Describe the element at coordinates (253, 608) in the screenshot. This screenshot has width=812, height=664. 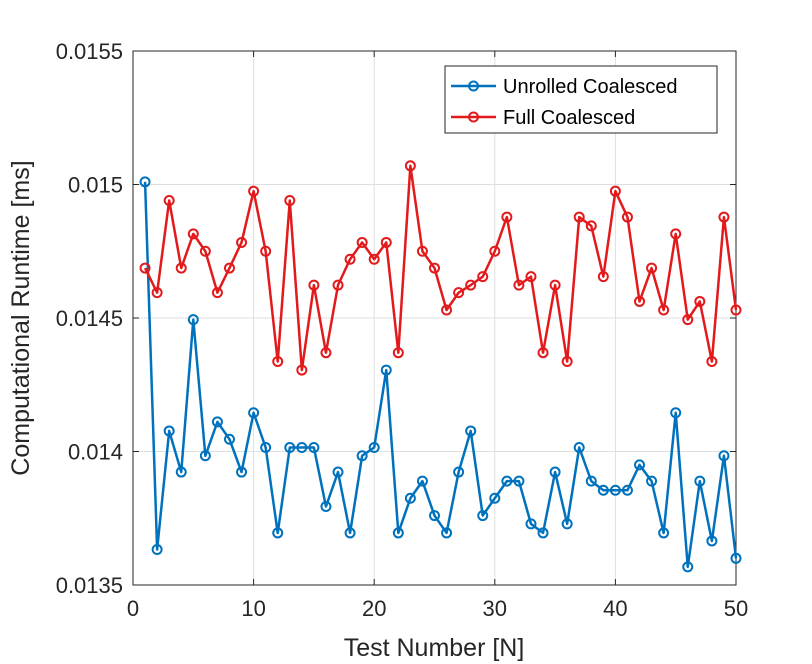
I see `x-tick-label: 10` at that location.